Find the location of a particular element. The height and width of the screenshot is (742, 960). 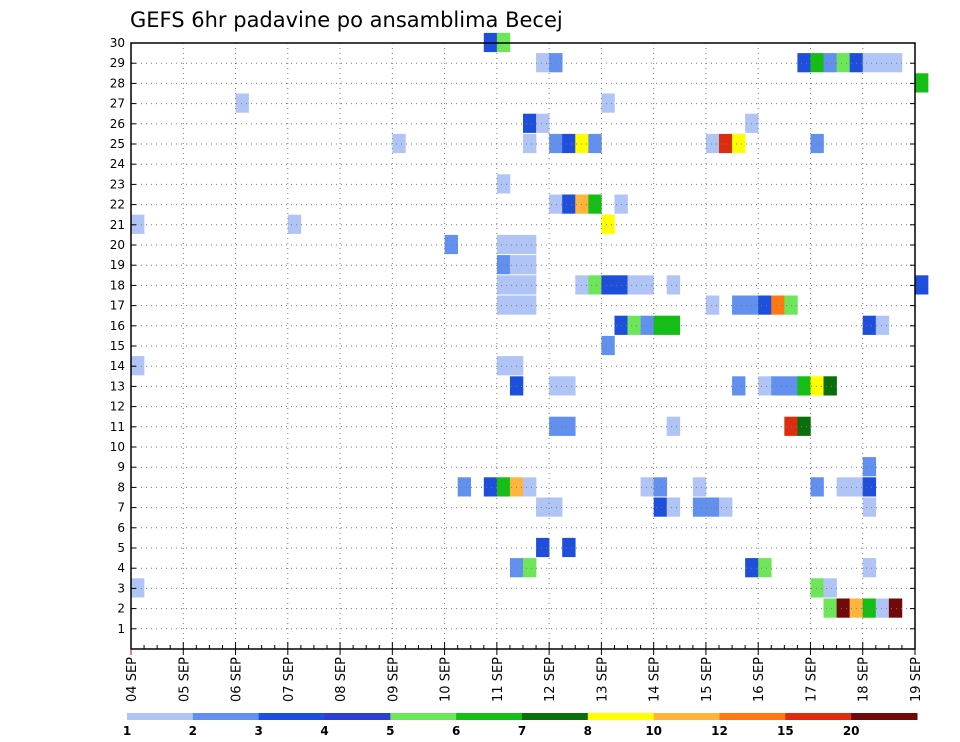

x-tick-label: 15 SEP is located at coordinates (707, 679).